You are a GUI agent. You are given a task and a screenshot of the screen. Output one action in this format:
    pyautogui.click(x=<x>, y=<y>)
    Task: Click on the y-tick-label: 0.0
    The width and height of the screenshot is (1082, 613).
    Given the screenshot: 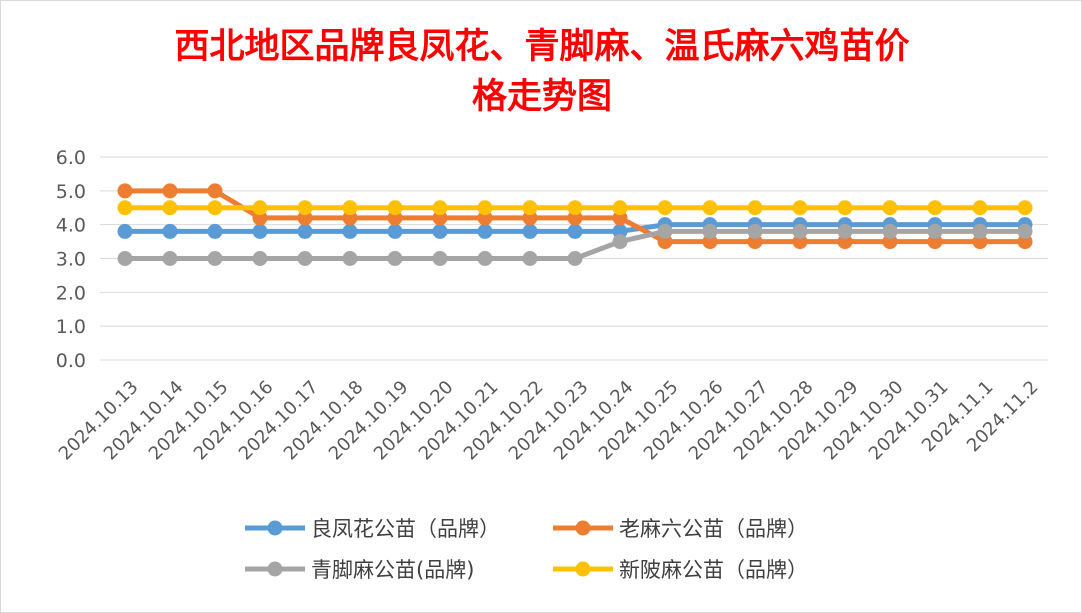 What is the action you would take?
    pyautogui.click(x=71, y=361)
    